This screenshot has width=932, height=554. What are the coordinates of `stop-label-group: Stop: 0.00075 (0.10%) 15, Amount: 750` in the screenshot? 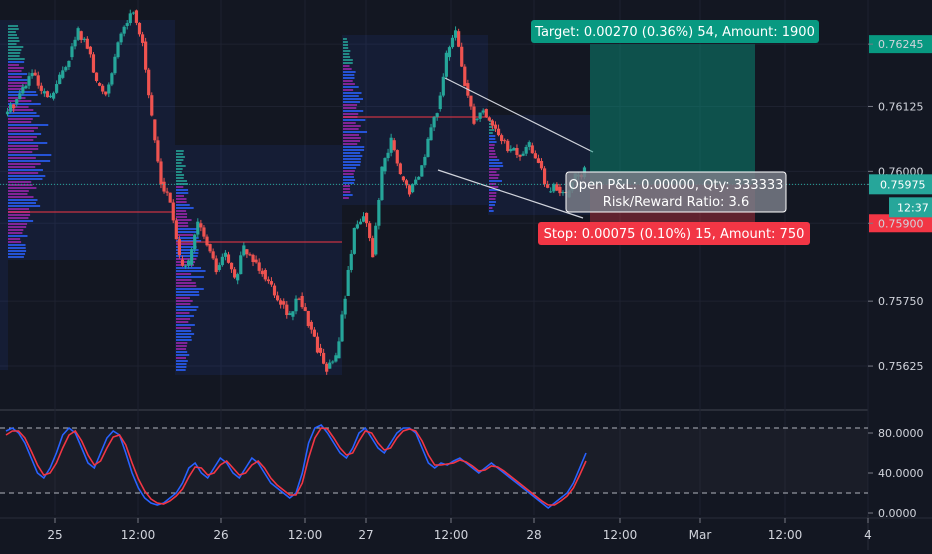 It's located at (674, 233).